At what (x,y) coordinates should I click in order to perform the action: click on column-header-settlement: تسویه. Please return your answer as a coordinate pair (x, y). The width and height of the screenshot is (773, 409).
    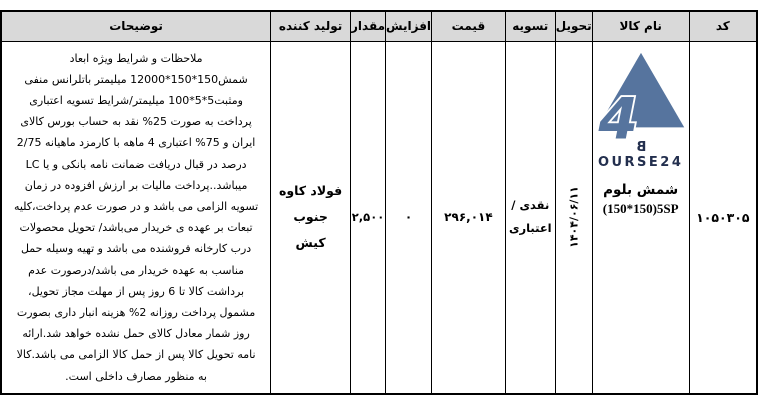
    Looking at the image, I should click on (530, 26).